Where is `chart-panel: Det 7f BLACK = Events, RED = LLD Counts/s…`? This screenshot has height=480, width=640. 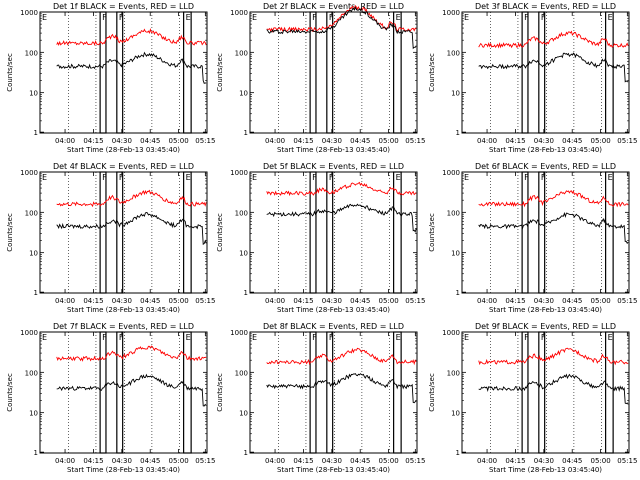
chart-panel: Det 7f BLACK = Events, RED = LLD Counts/s… is located at coordinates (110, 398).